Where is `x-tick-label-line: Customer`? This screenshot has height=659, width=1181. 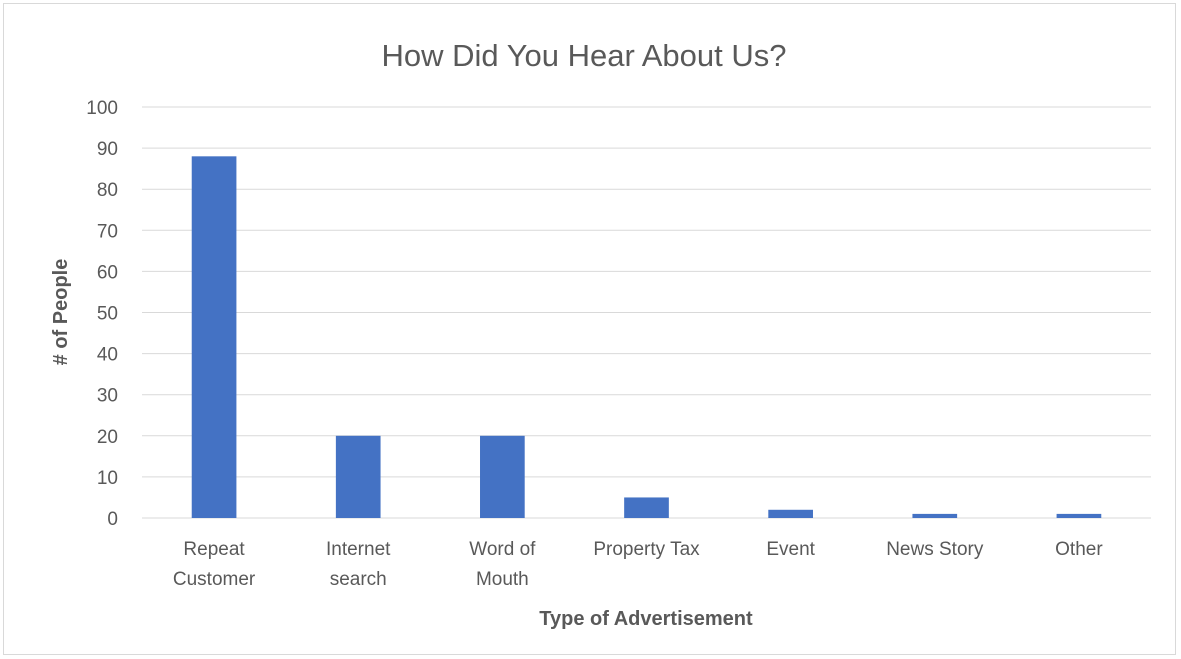
x-tick-label-line: Customer is located at coordinates (214, 579).